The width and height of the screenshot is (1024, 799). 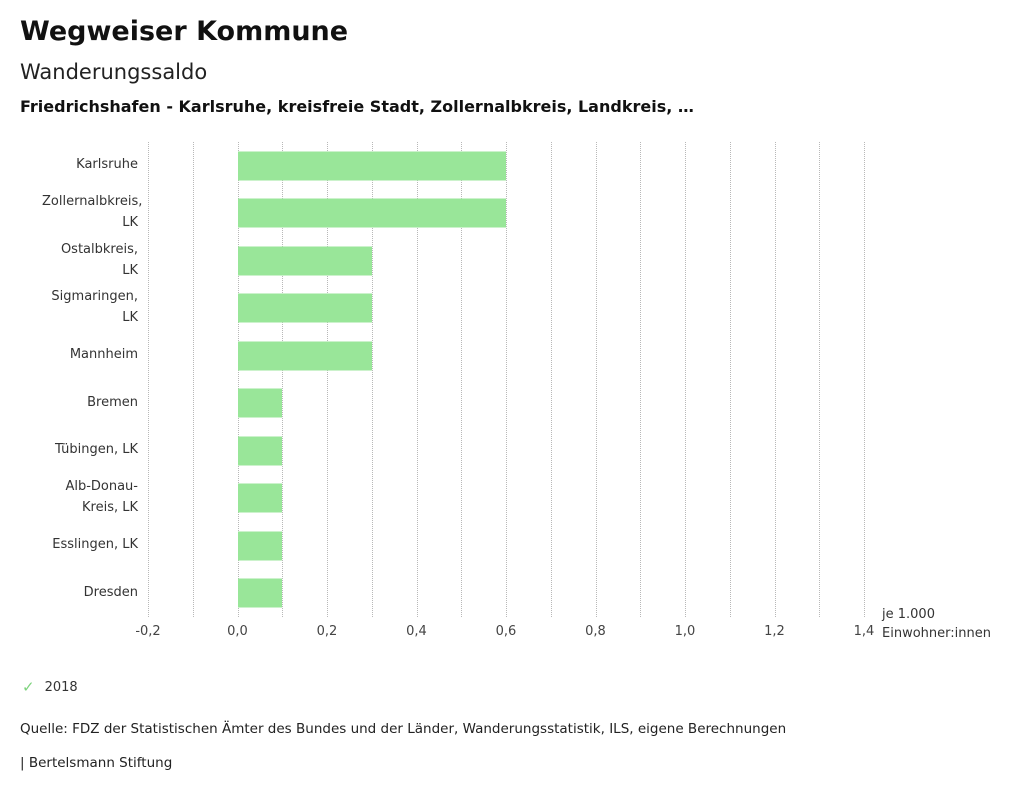 I want to click on axis-unit-label: je 1.000 Einwohner:innen, so click(x=936, y=625).